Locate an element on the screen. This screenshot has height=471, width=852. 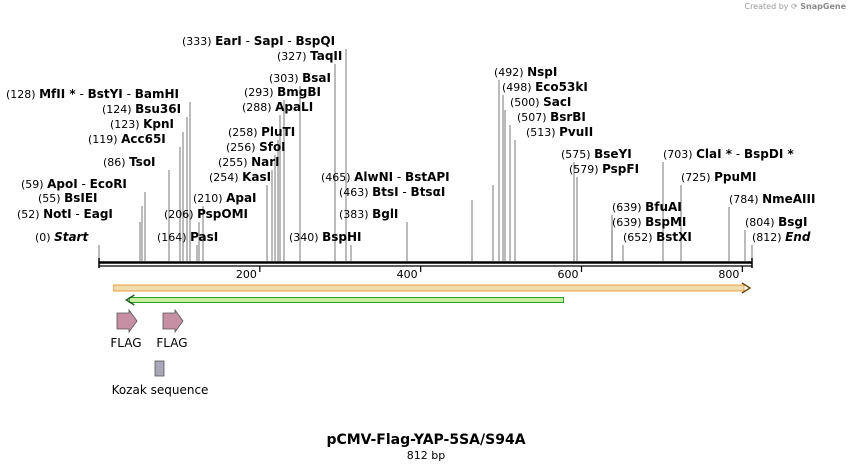
enzyme-site: (128) MfII * - BstYI - BamHI is located at coordinates (92, 94).